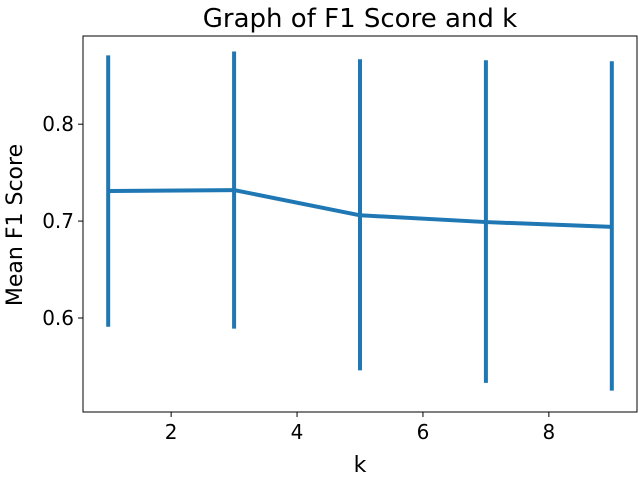 Image resolution: width=640 pixels, height=480 pixels. I want to click on x-tick-label: 8, so click(548, 432).